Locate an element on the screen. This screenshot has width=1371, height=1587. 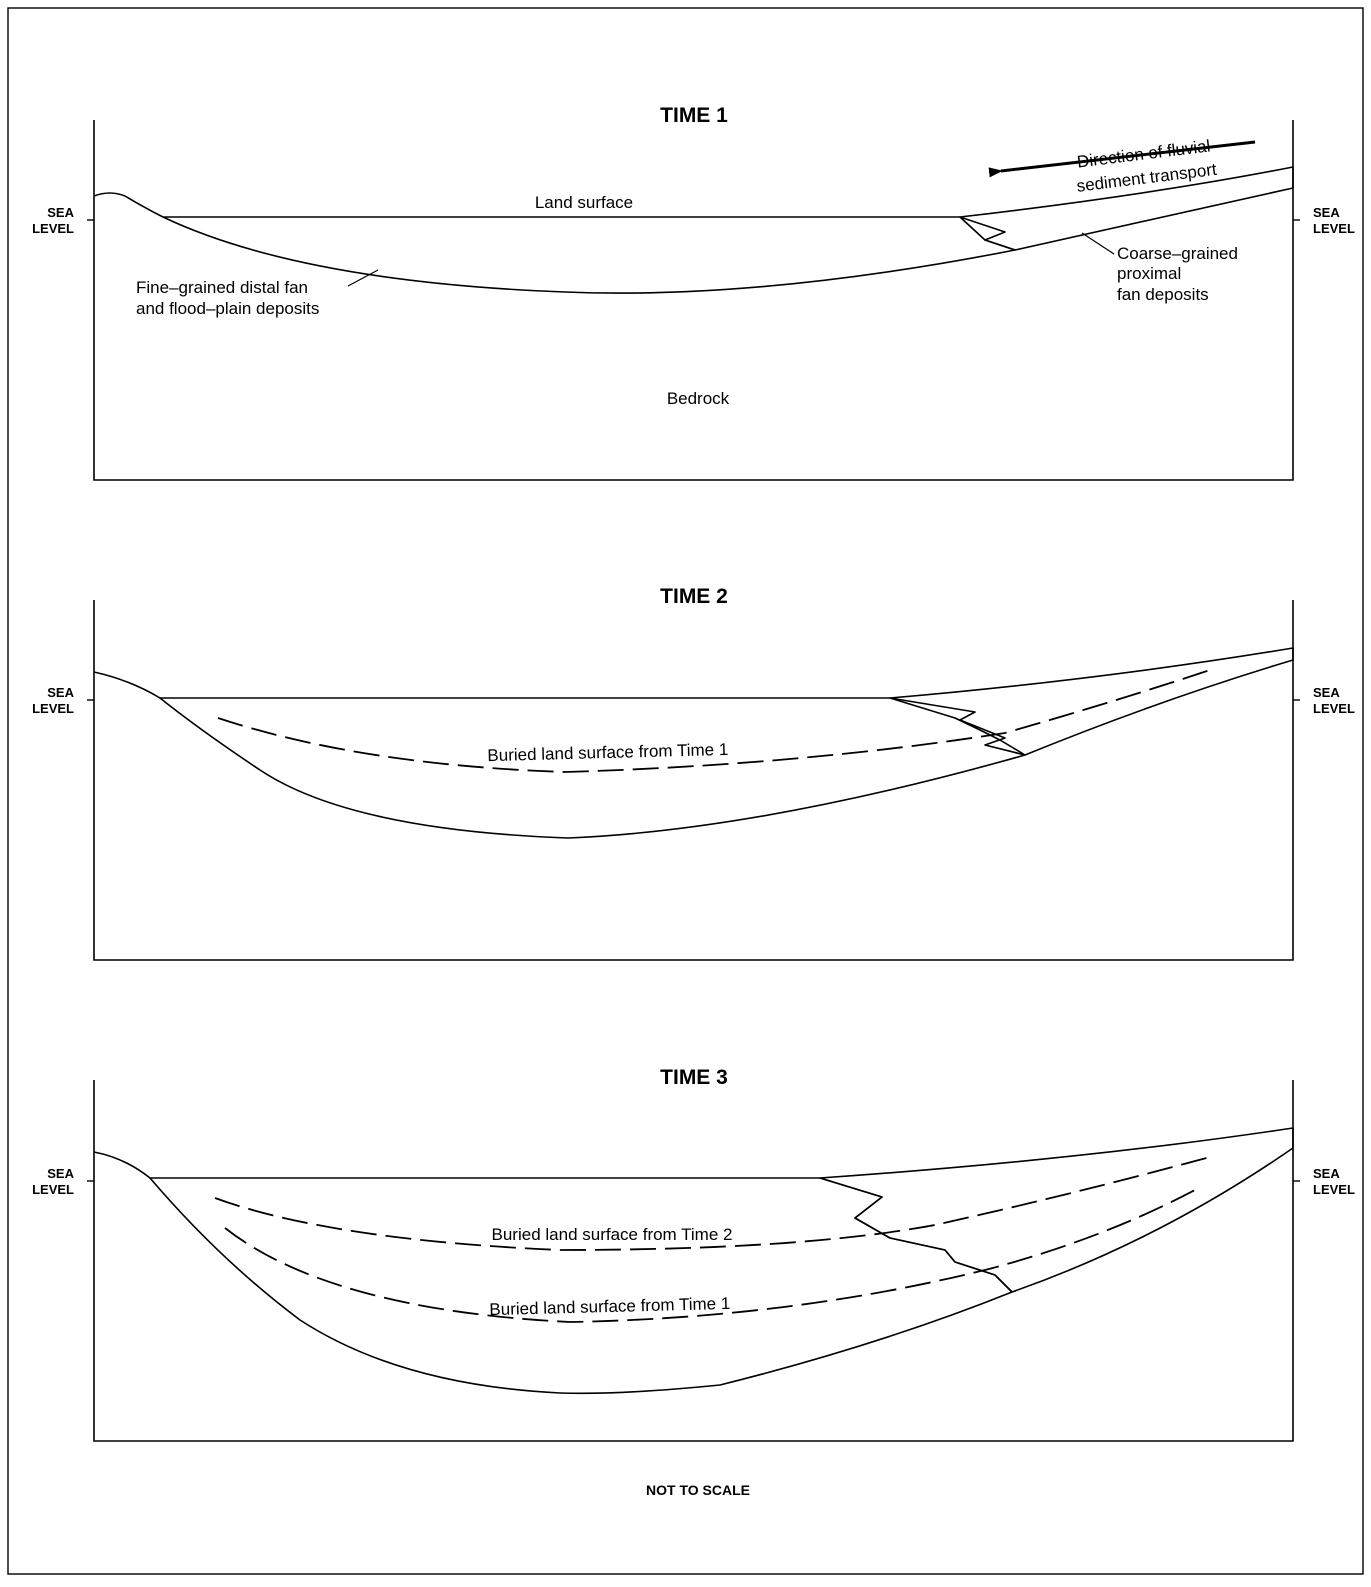
fine-deposits-label-line-2: and flood–plain deposits is located at coordinates (227, 308).